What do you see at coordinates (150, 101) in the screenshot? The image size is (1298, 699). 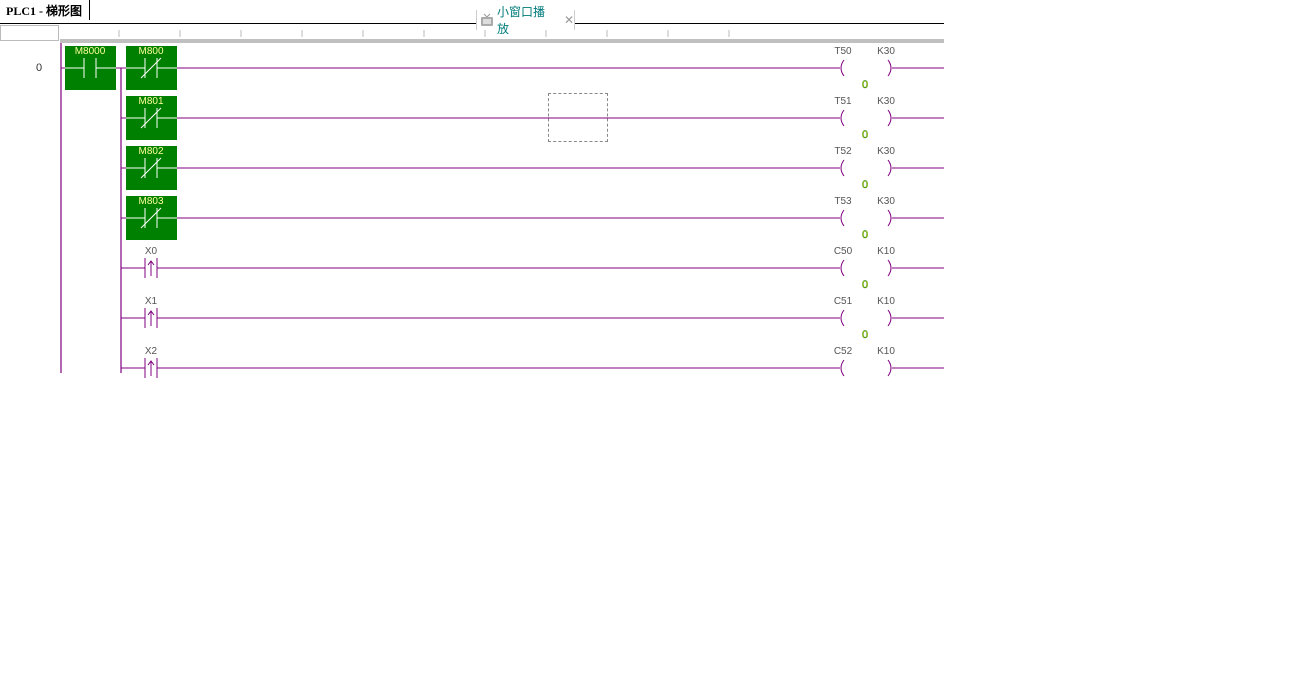 I see `contact-label: M801` at bounding box center [150, 101].